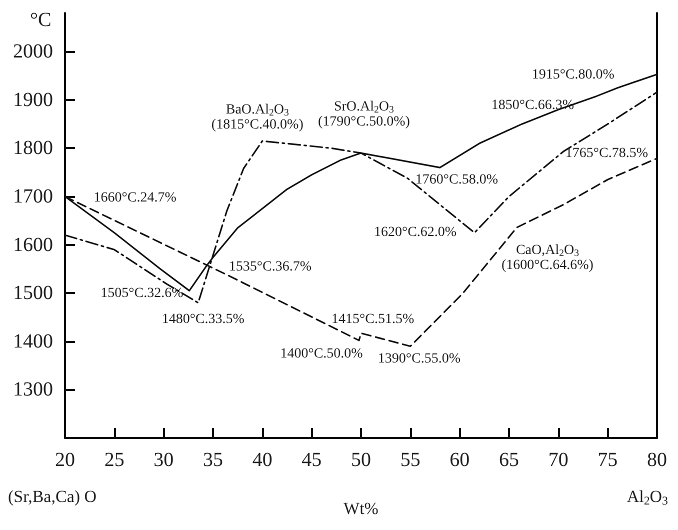 The width and height of the screenshot is (678, 530). Describe the element at coordinates (114, 460) in the screenshot. I see `x-tick-label: 25` at that location.